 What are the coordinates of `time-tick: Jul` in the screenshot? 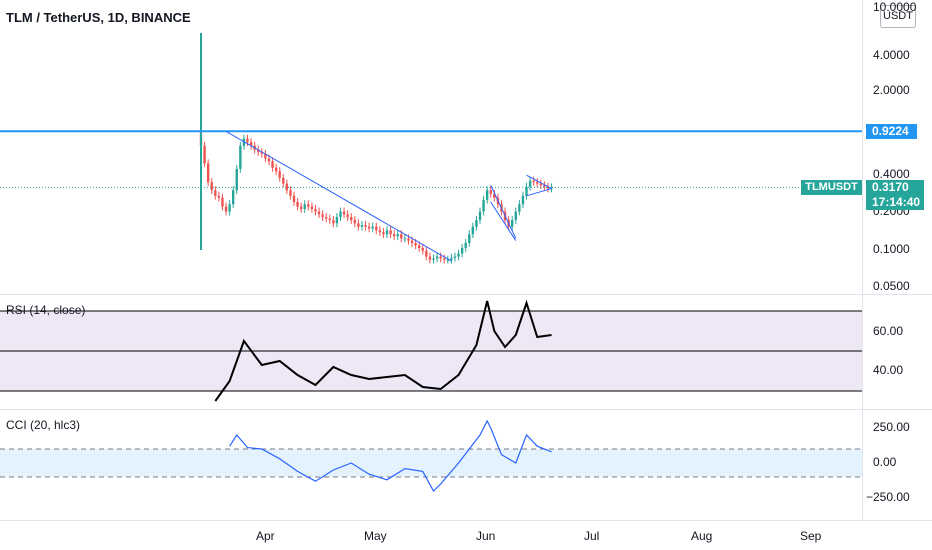 It's located at (592, 536).